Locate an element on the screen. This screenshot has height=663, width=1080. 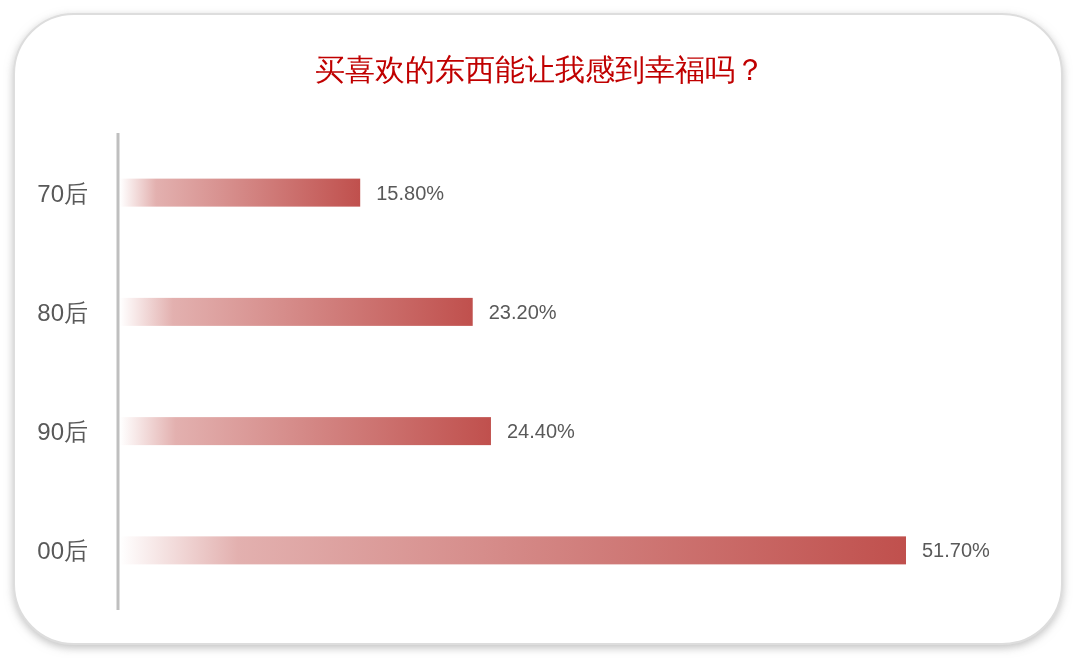
y-tick-label: 70后 is located at coordinates (62, 193).